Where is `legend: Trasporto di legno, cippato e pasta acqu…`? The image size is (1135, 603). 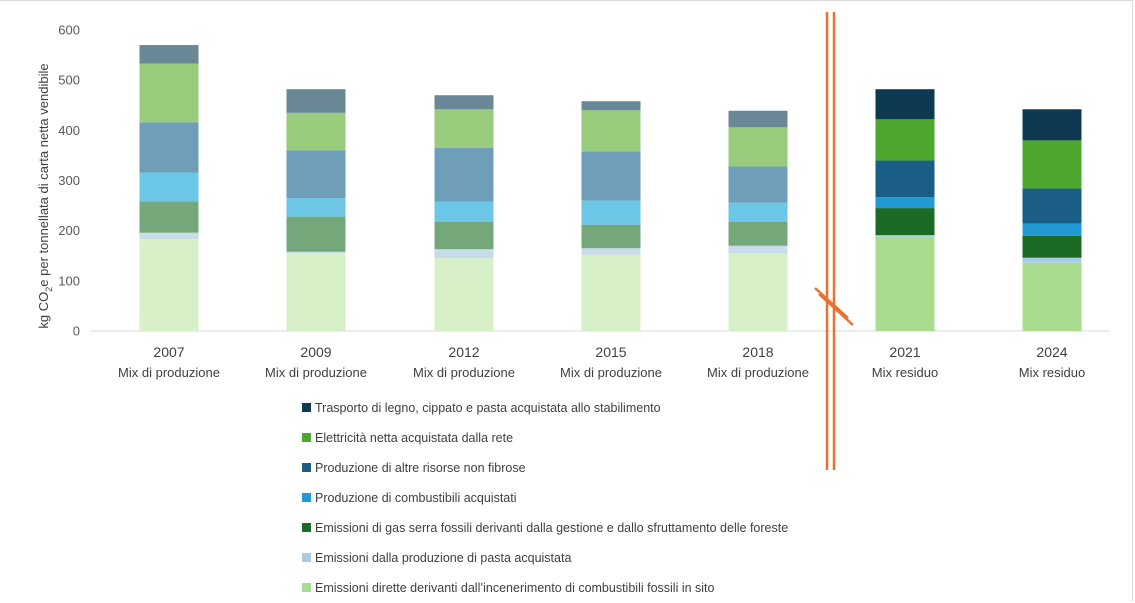
legend: Trasporto di legno, cippato e pasta acqu… is located at coordinates (545, 498).